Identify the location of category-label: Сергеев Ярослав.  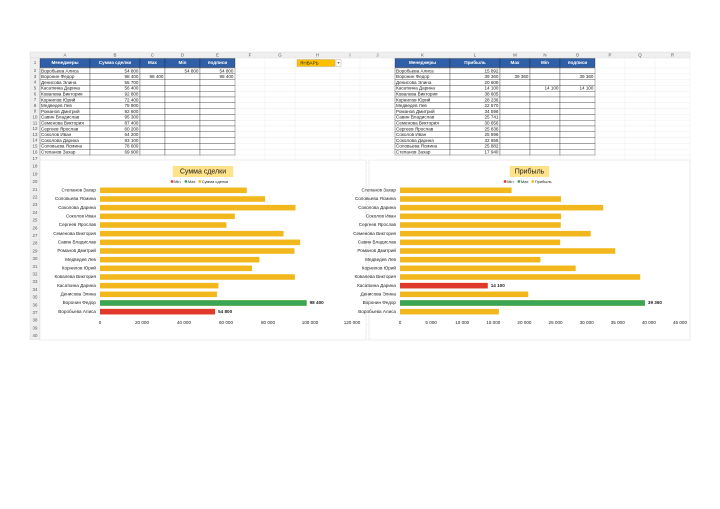
(78, 224).